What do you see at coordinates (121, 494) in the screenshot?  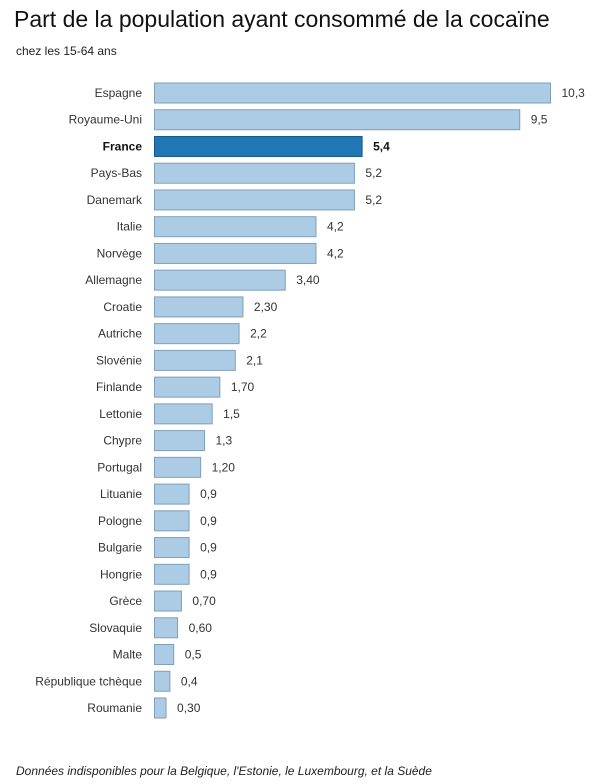 I see `category-label: Lituanie` at bounding box center [121, 494].